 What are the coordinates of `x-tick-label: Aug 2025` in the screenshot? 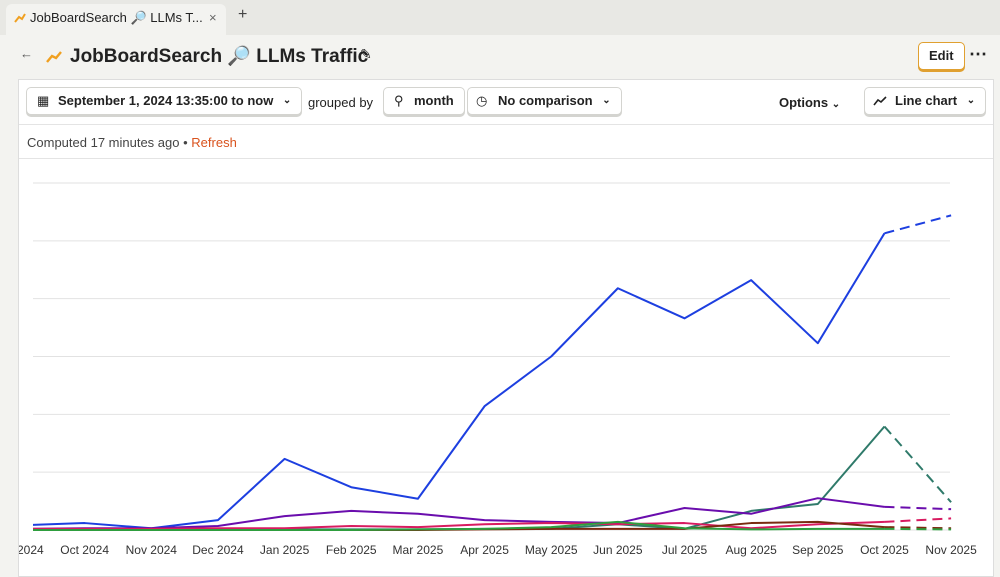 It's located at (751, 550).